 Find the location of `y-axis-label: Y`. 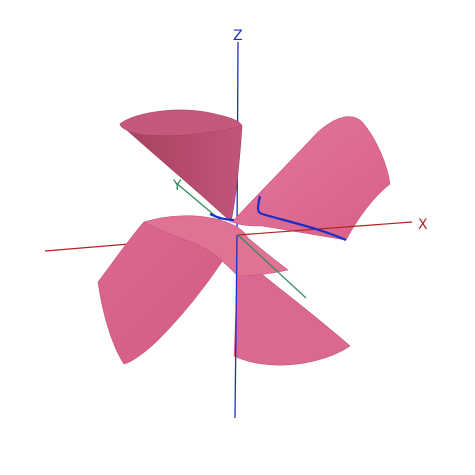

y-axis-label: Y is located at coordinates (177, 186).